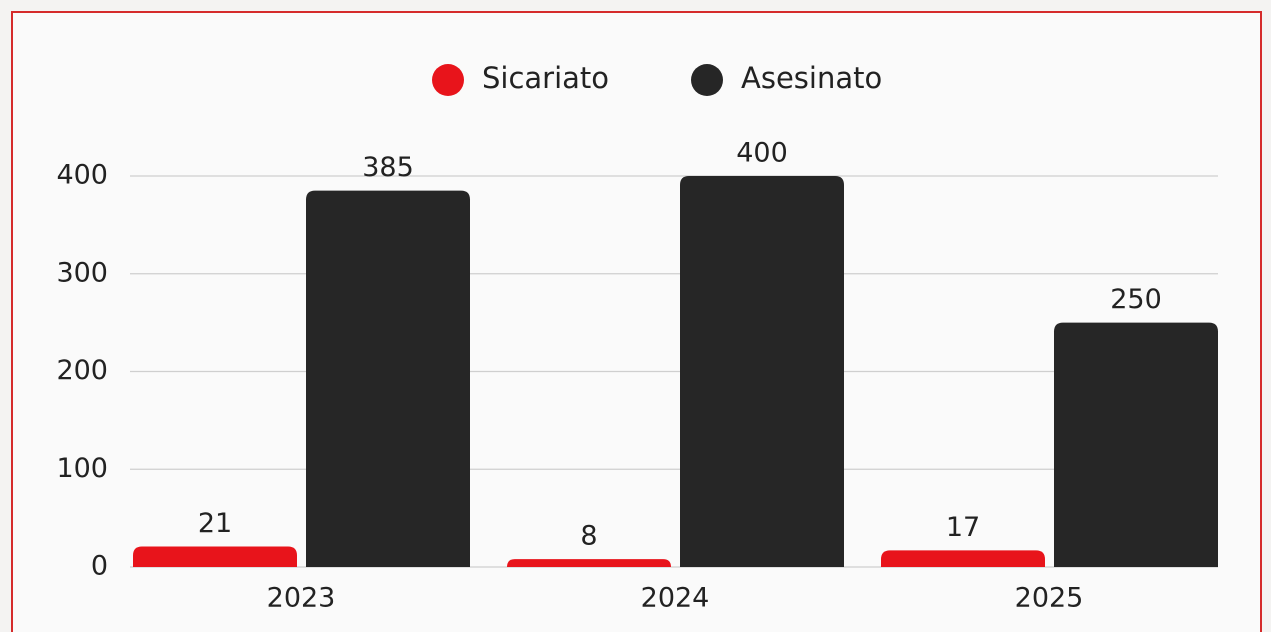  I want to click on y-tick-label: 0, so click(99, 566).